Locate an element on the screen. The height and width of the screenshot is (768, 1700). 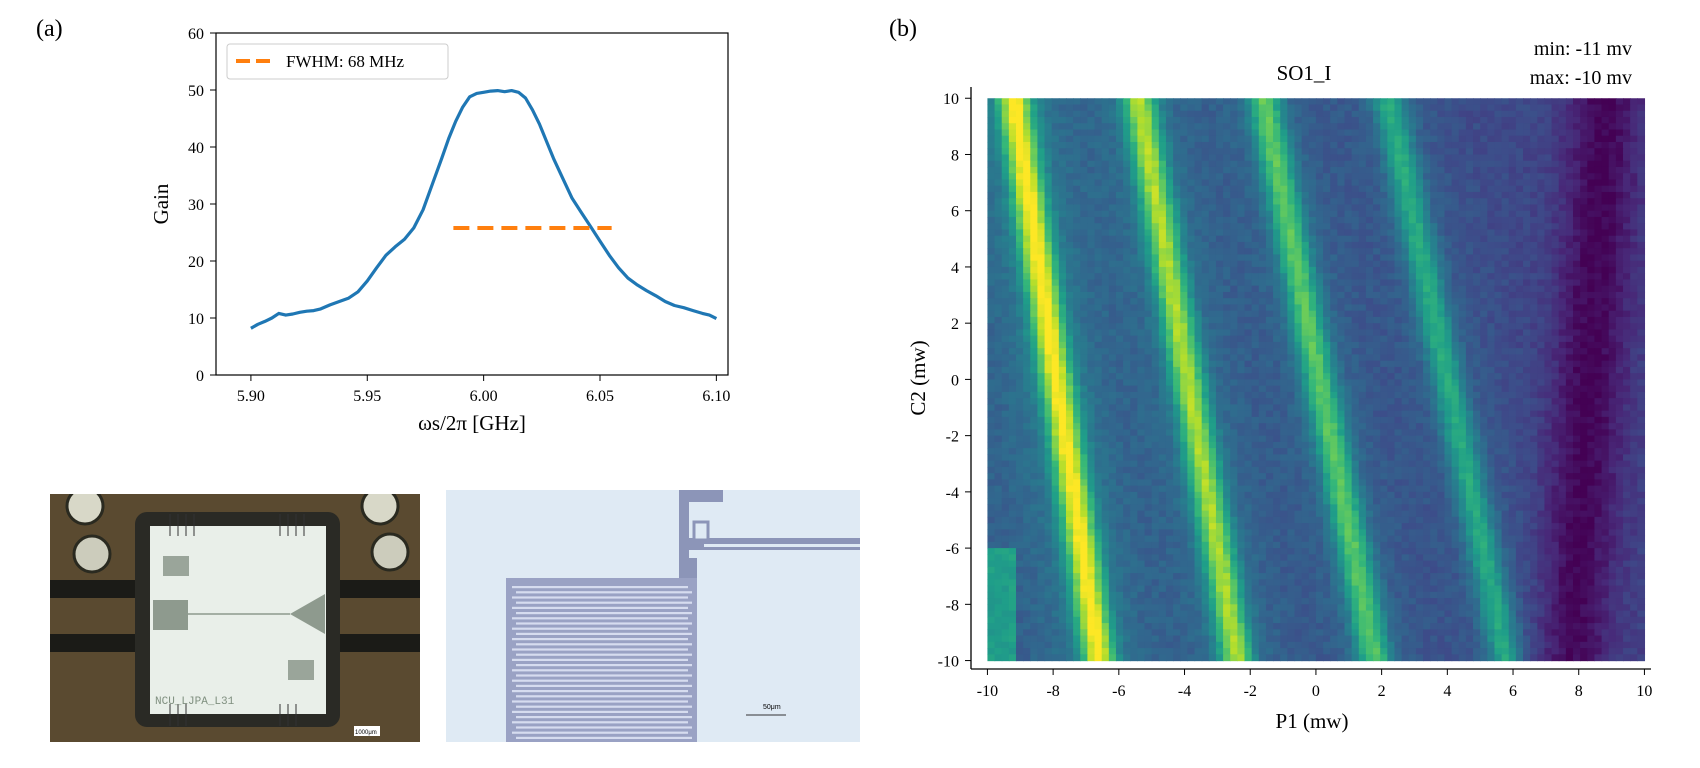
chip-label-text: NCU_LJPA_L31 is located at coordinates (195, 702).